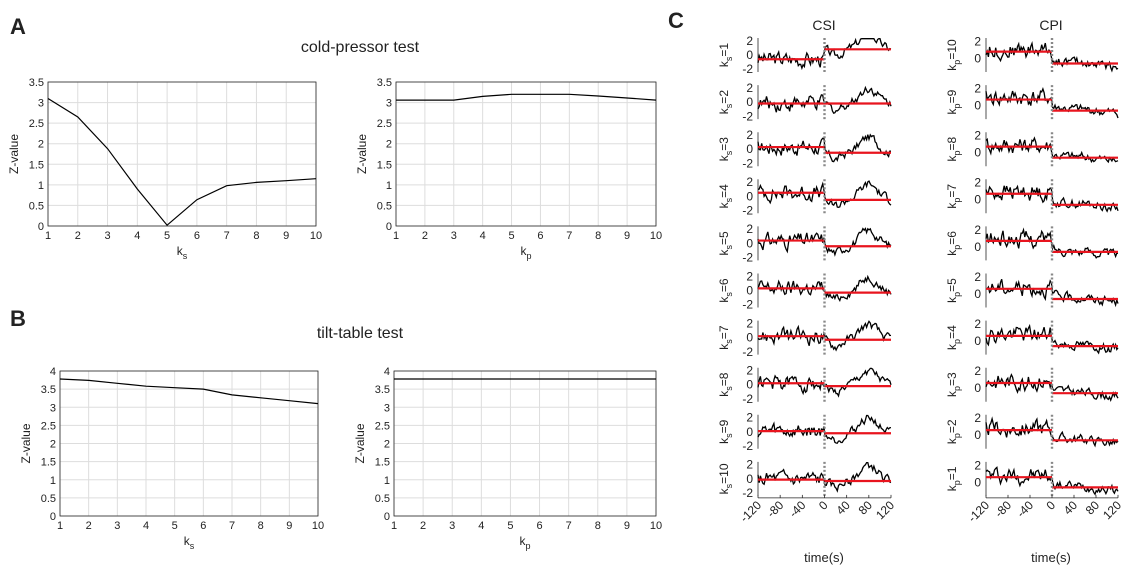 Image resolution: width=1128 pixels, height=567 pixels. I want to click on row-label: kp=3, so click(953, 384).